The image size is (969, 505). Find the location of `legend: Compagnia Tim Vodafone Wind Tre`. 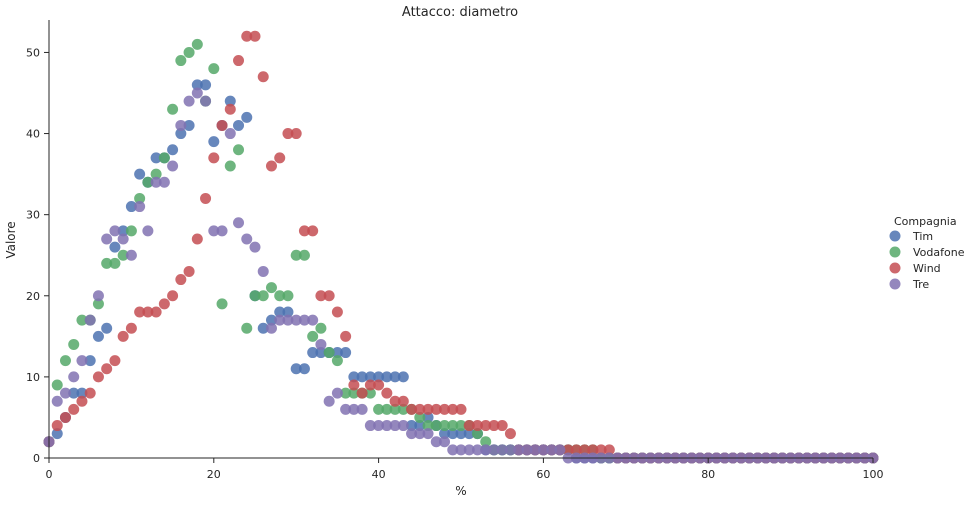

legend: Compagnia Tim Vodafone Wind Tre is located at coordinates (927, 253).